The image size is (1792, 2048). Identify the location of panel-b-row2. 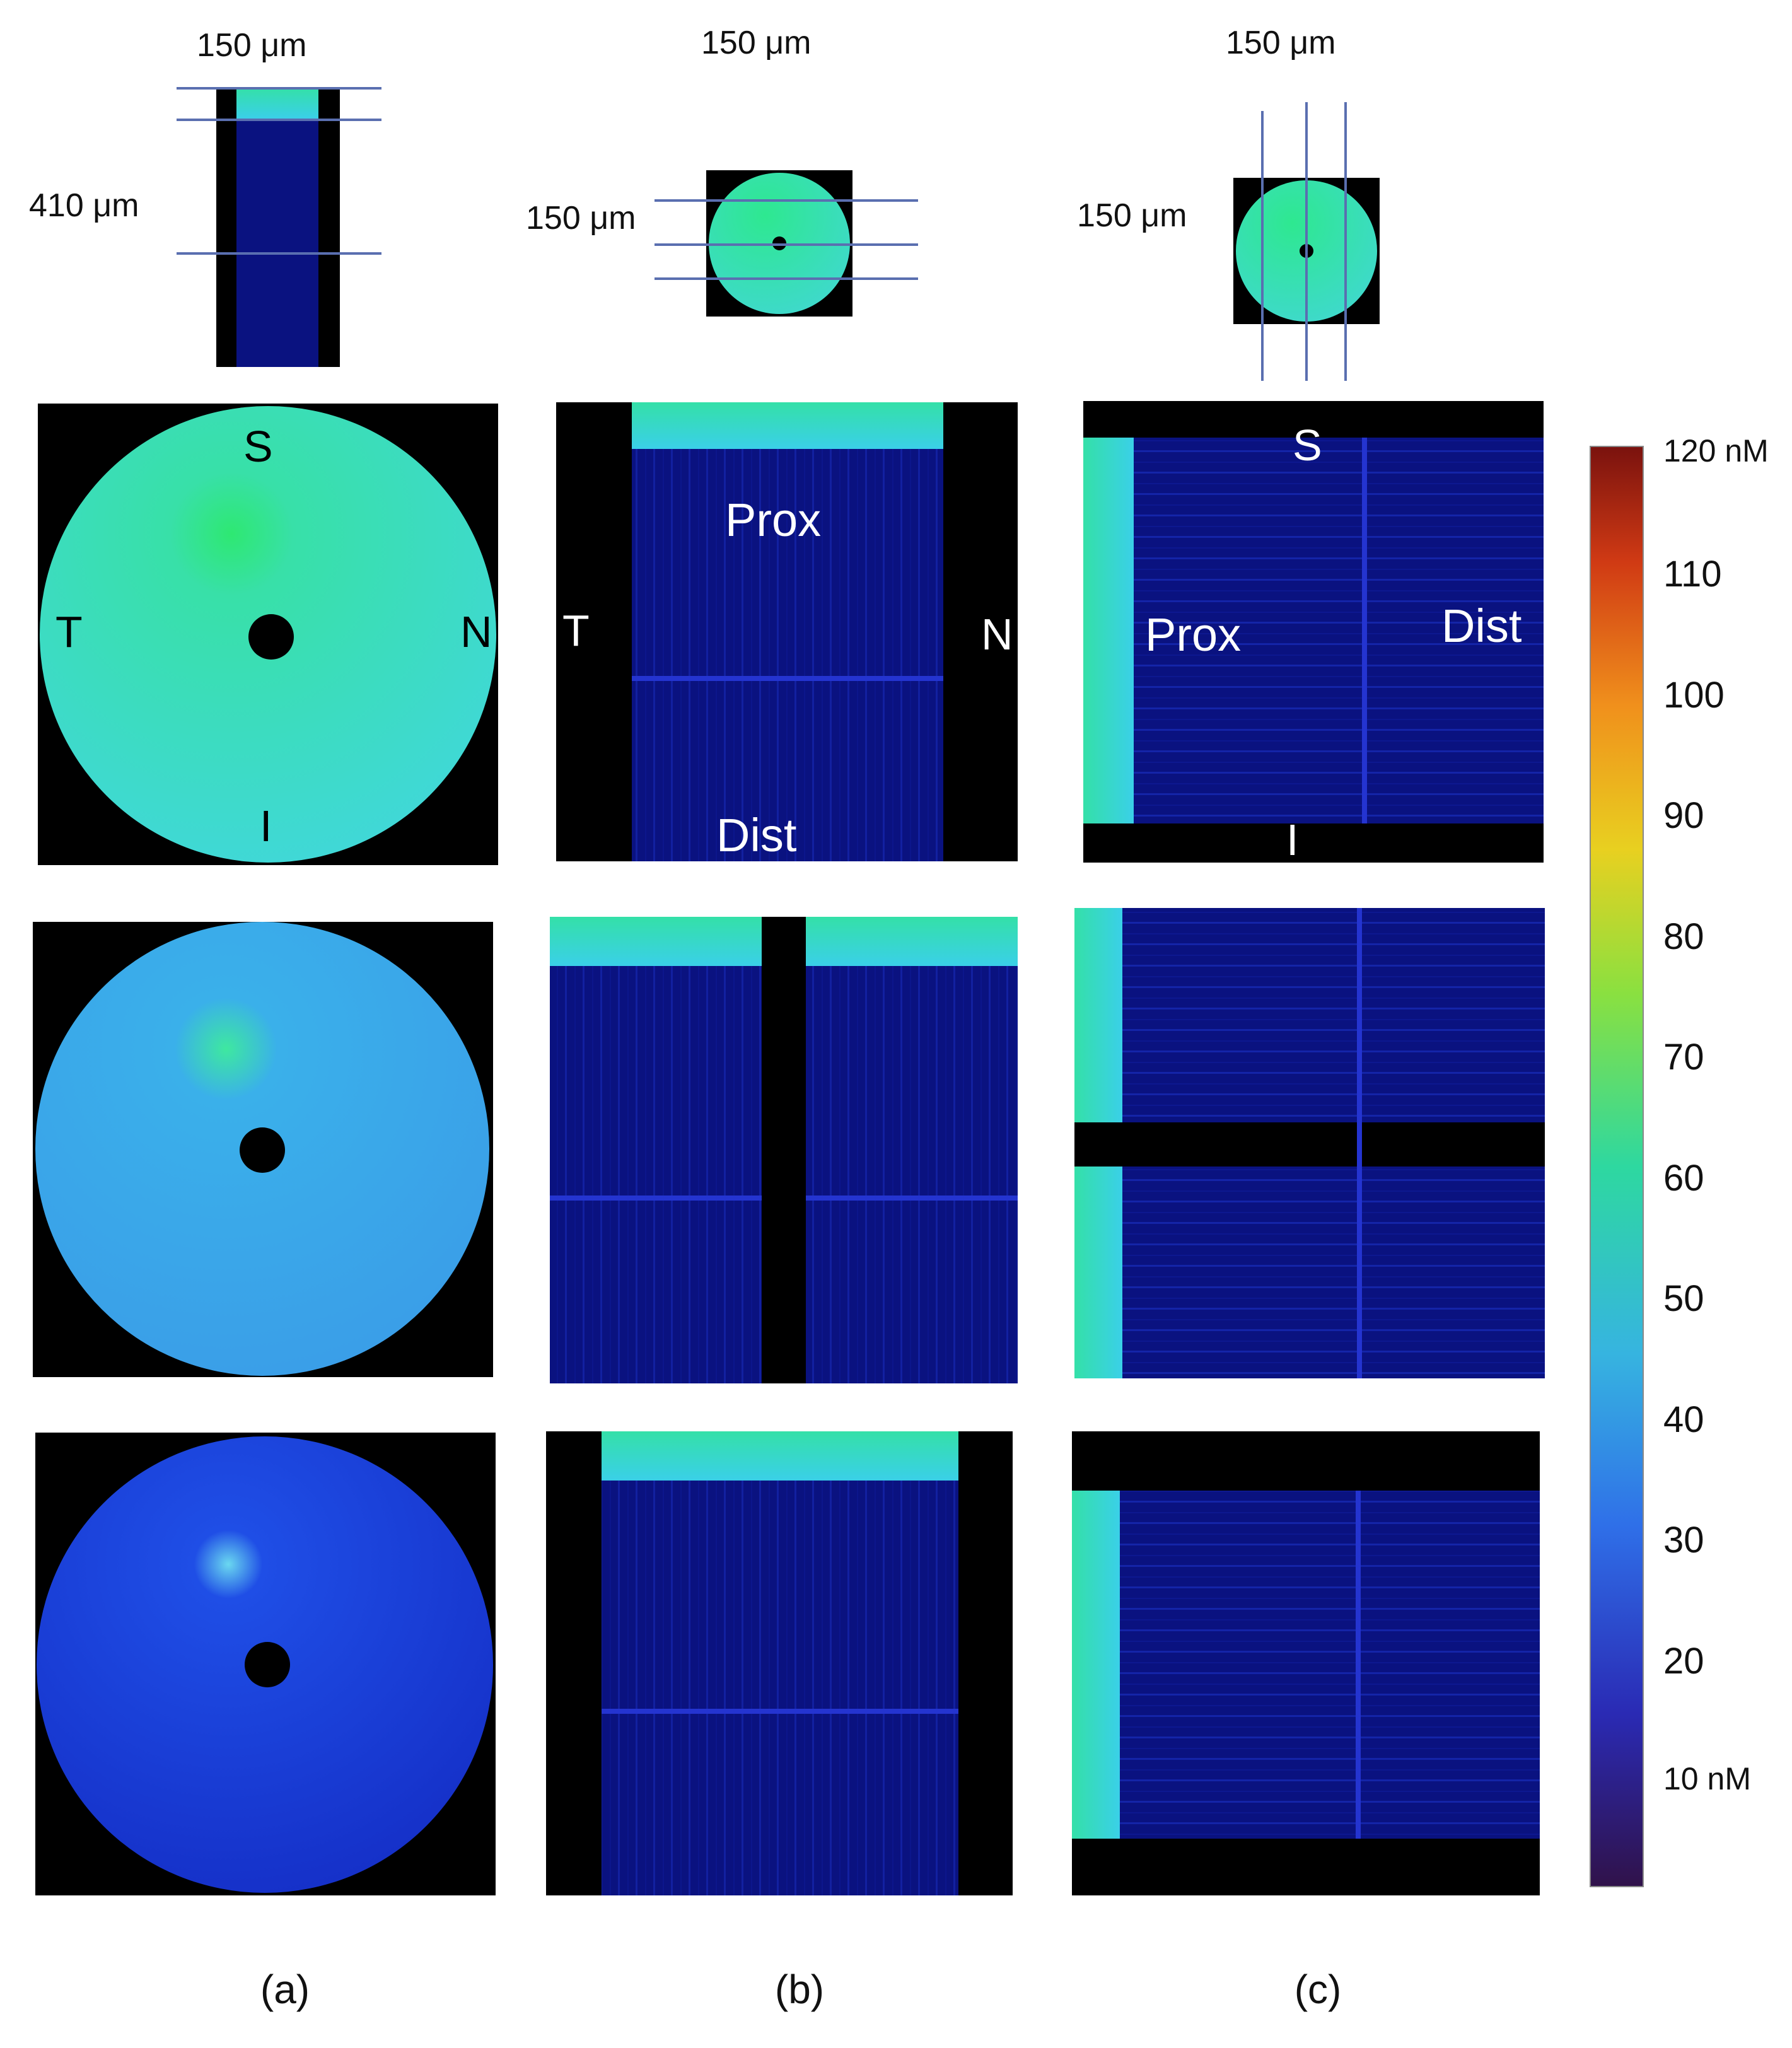
(784, 1150).